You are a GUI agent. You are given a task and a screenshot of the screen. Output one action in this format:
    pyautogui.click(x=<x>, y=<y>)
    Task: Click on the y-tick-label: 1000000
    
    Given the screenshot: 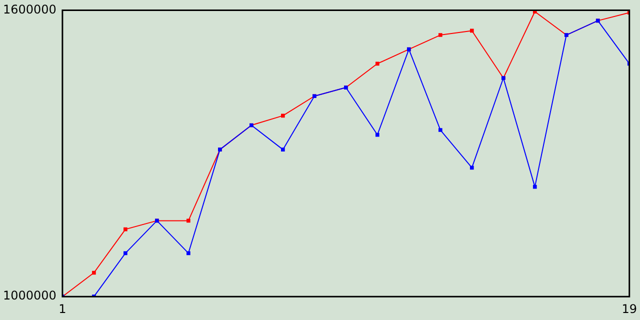 What is the action you would take?
    pyautogui.click(x=29, y=295)
    